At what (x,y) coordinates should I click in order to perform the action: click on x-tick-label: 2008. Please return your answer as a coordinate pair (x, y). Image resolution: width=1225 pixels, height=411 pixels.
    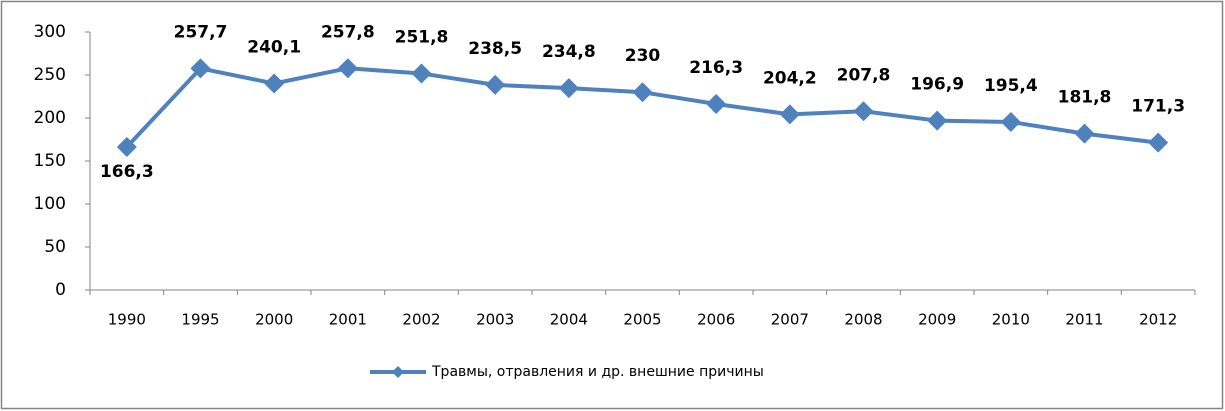
    Looking at the image, I should click on (863, 320).